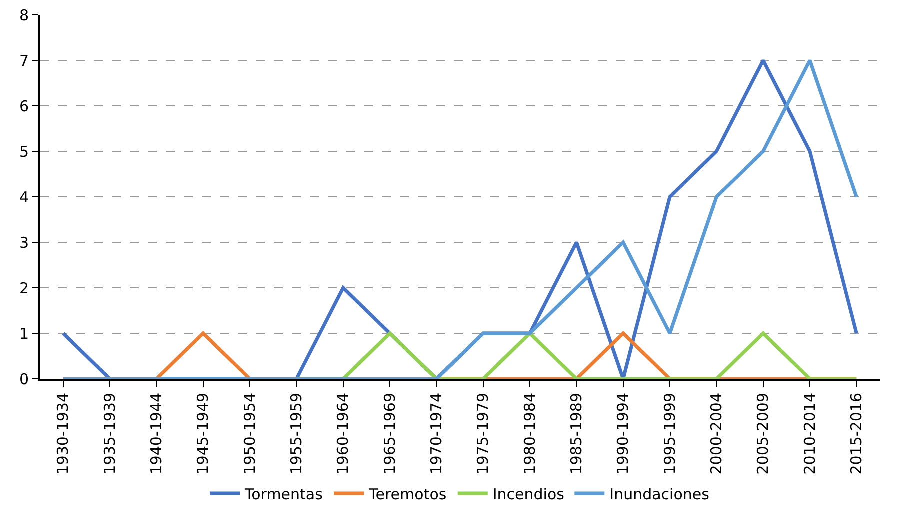 The image size is (900, 522). Describe the element at coordinates (24, 197) in the screenshot. I see `y-tick-label: 4` at that location.